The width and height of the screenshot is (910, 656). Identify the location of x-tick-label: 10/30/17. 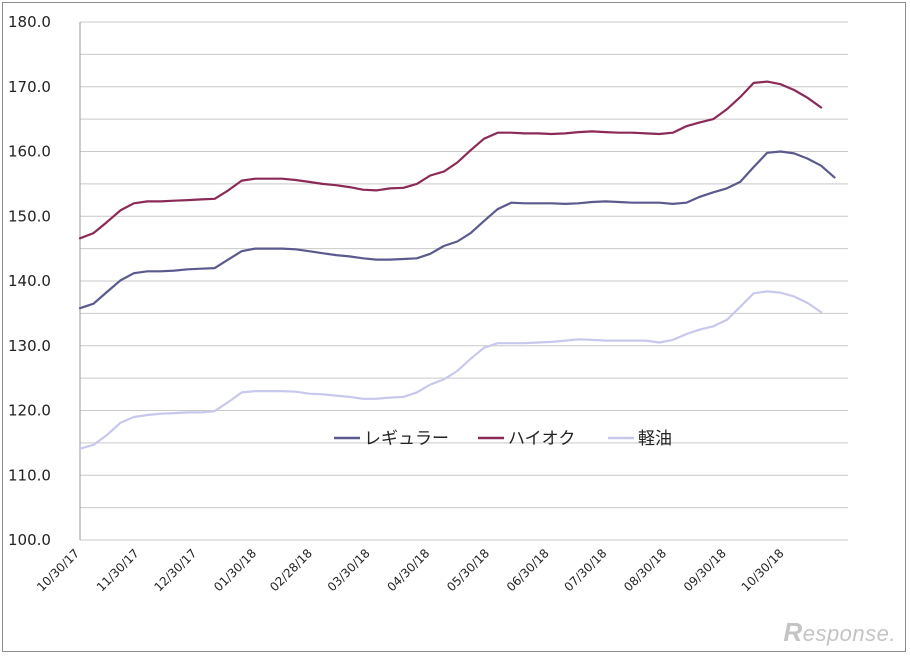
(58, 570).